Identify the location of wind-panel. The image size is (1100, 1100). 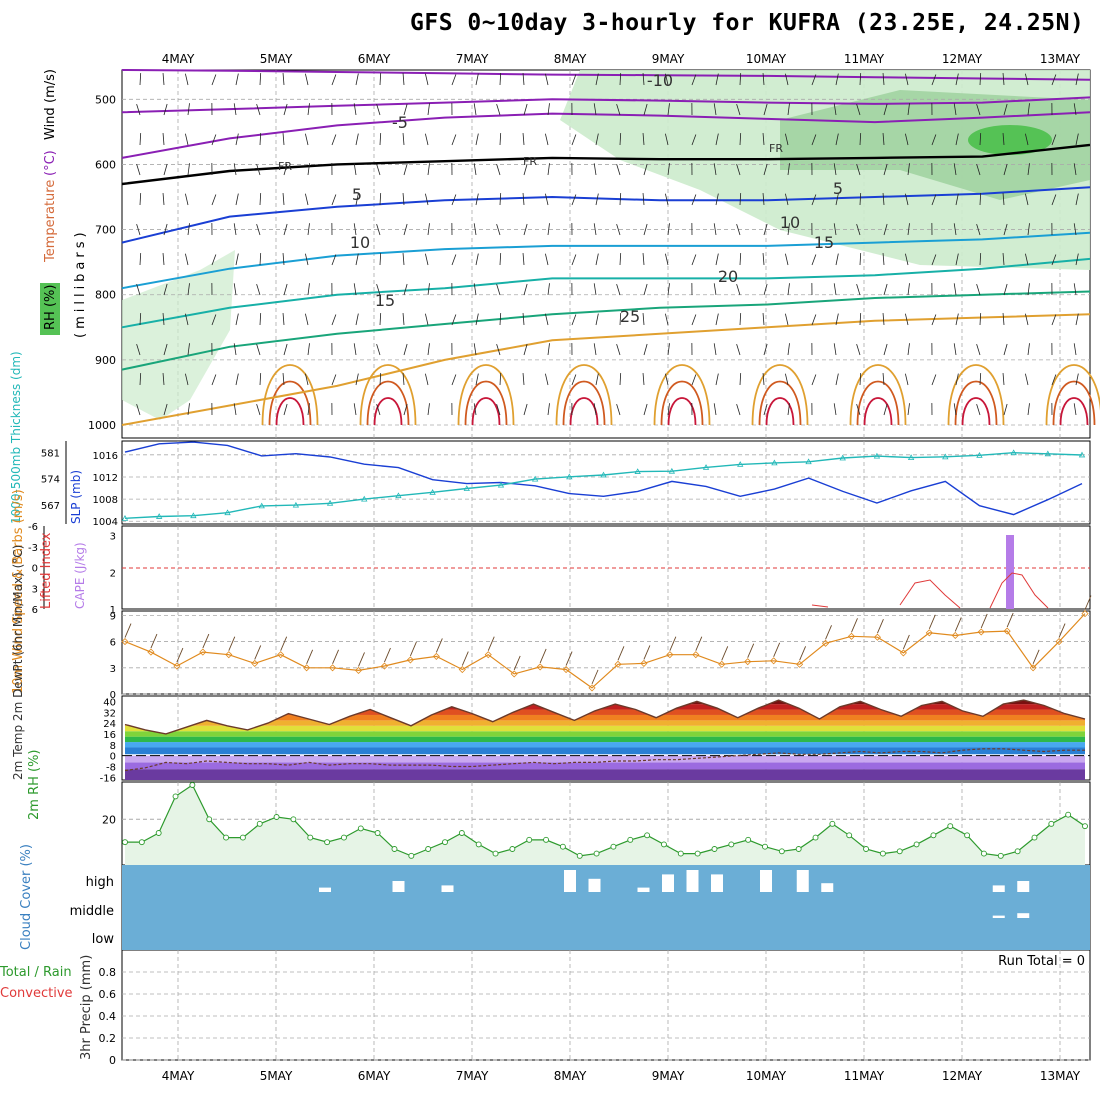
(606, 652).